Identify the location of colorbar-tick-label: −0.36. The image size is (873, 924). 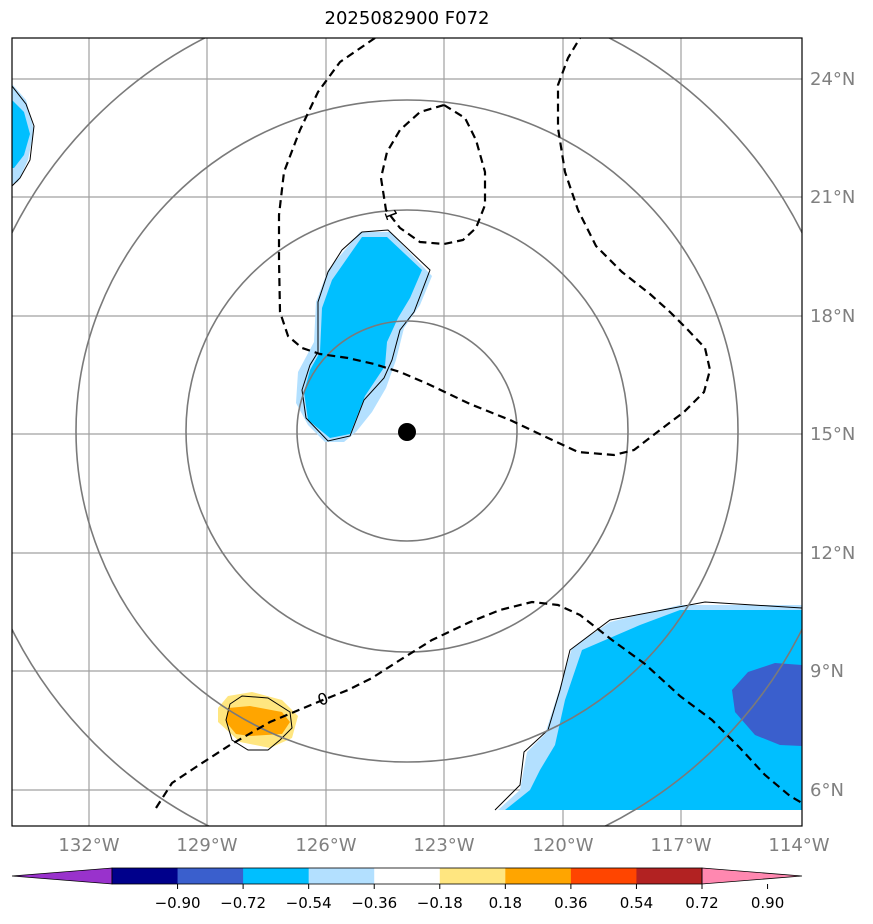
(374, 903).